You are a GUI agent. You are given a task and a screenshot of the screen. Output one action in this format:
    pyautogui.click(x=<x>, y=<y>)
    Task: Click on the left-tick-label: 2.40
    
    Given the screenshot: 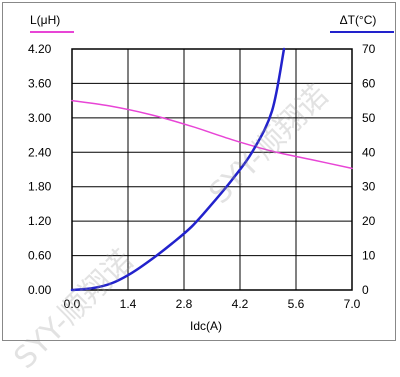 What is the action you would take?
    pyautogui.click(x=40, y=152)
    